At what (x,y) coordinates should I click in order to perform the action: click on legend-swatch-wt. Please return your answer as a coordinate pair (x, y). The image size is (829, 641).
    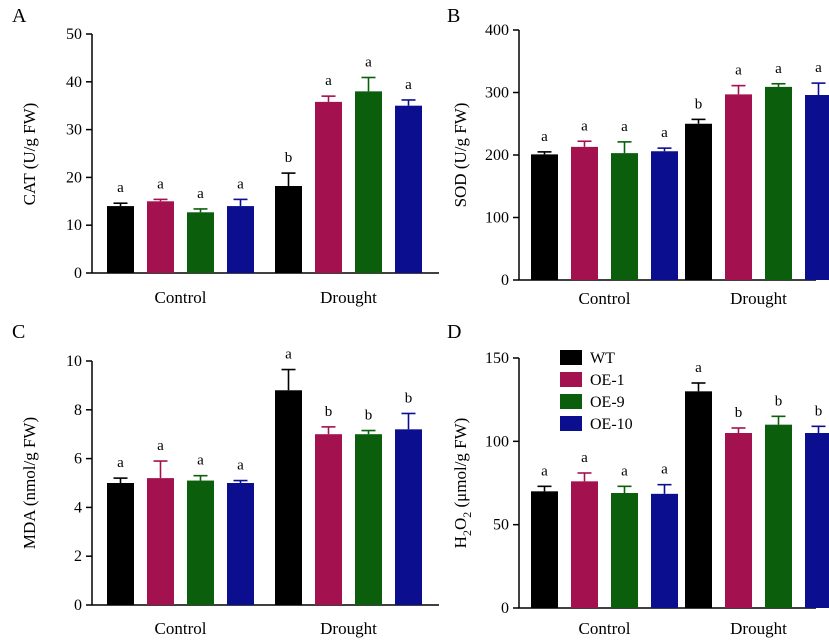
    Looking at the image, I should click on (571, 357).